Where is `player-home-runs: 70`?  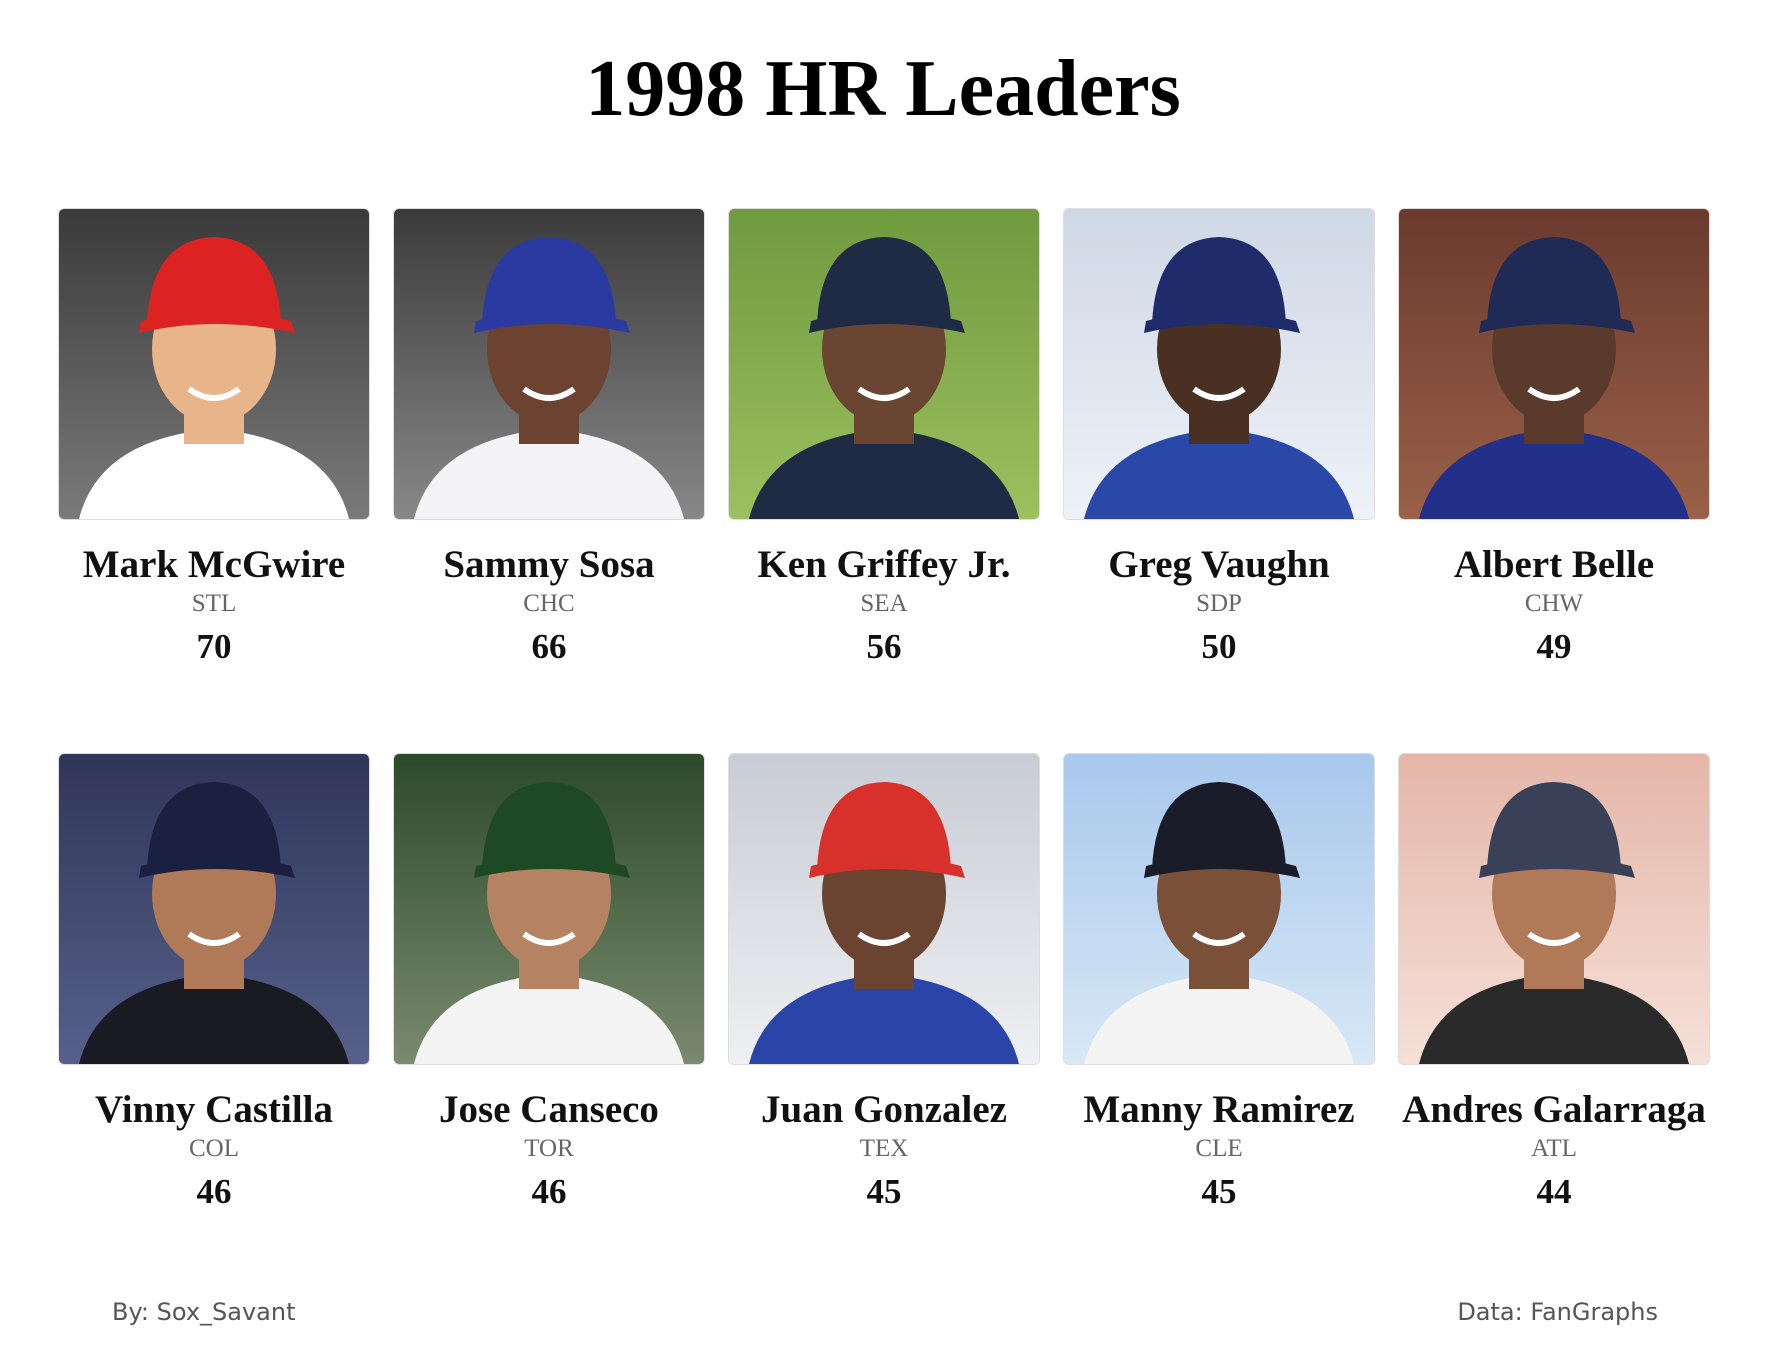 player-home-runs: 70 is located at coordinates (214, 646).